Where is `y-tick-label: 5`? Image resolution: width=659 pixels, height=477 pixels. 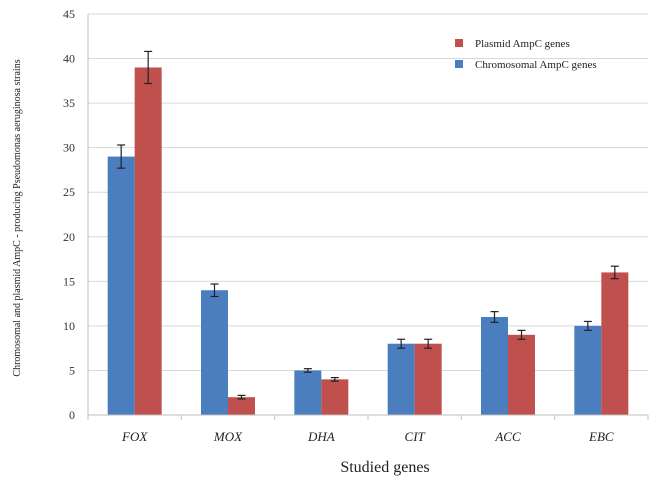 y-tick-label: 5 is located at coordinates (72, 370).